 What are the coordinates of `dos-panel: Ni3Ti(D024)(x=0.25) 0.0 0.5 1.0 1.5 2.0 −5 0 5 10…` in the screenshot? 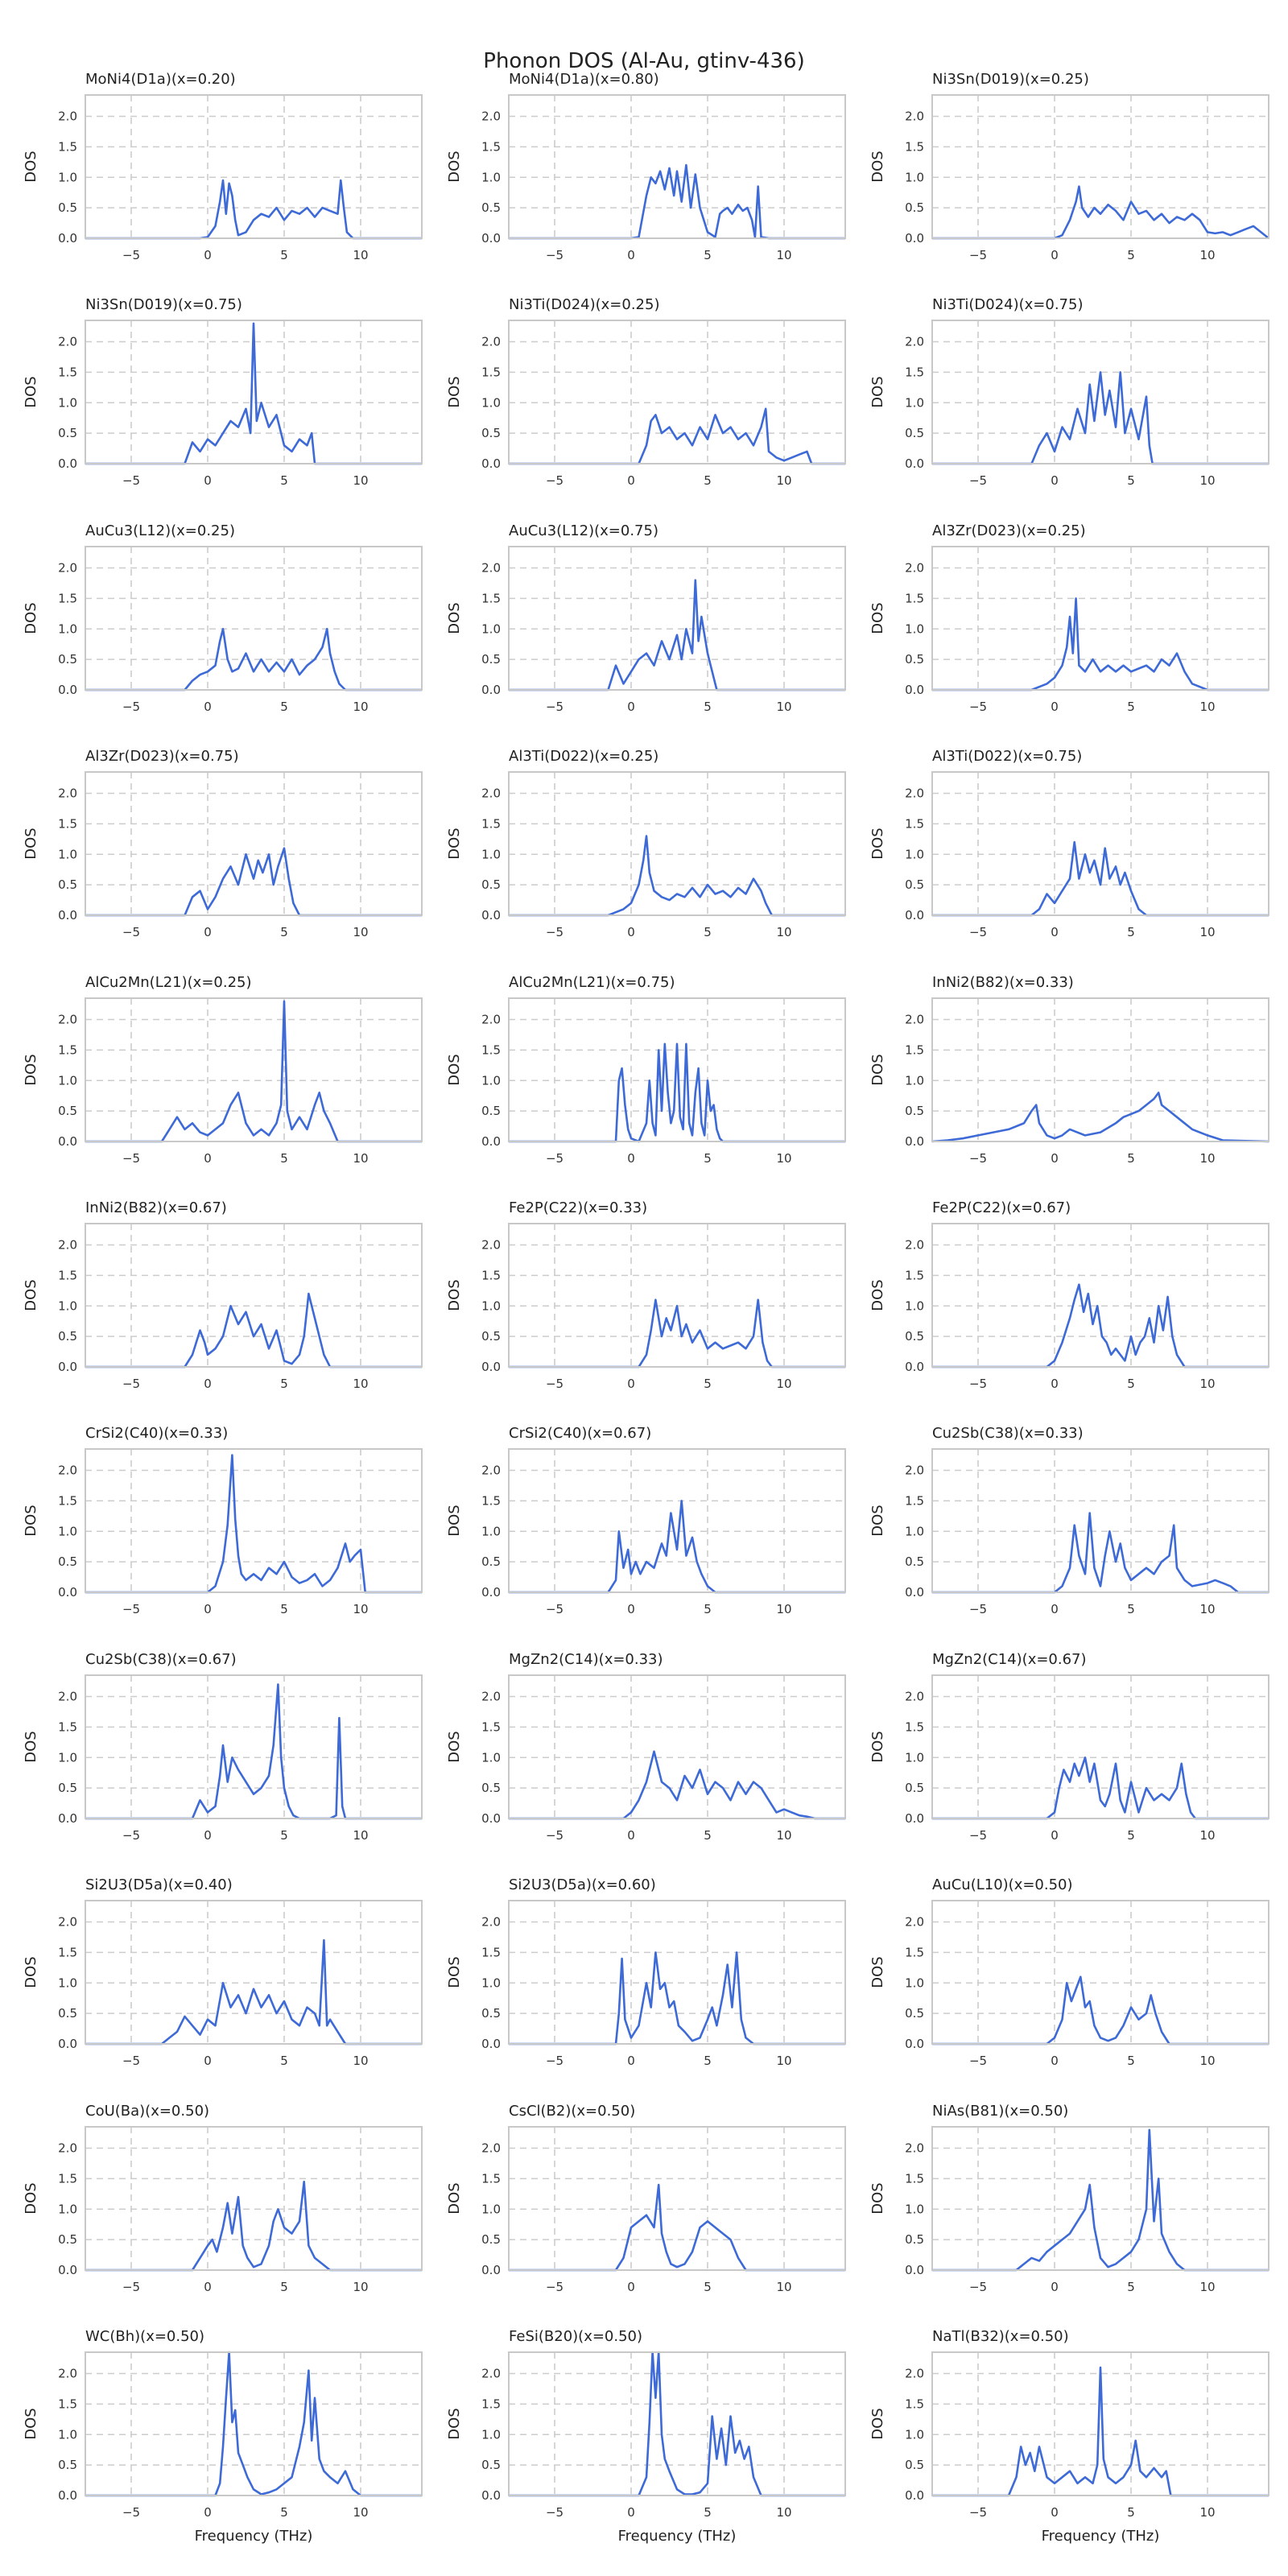 It's located at (646, 392).